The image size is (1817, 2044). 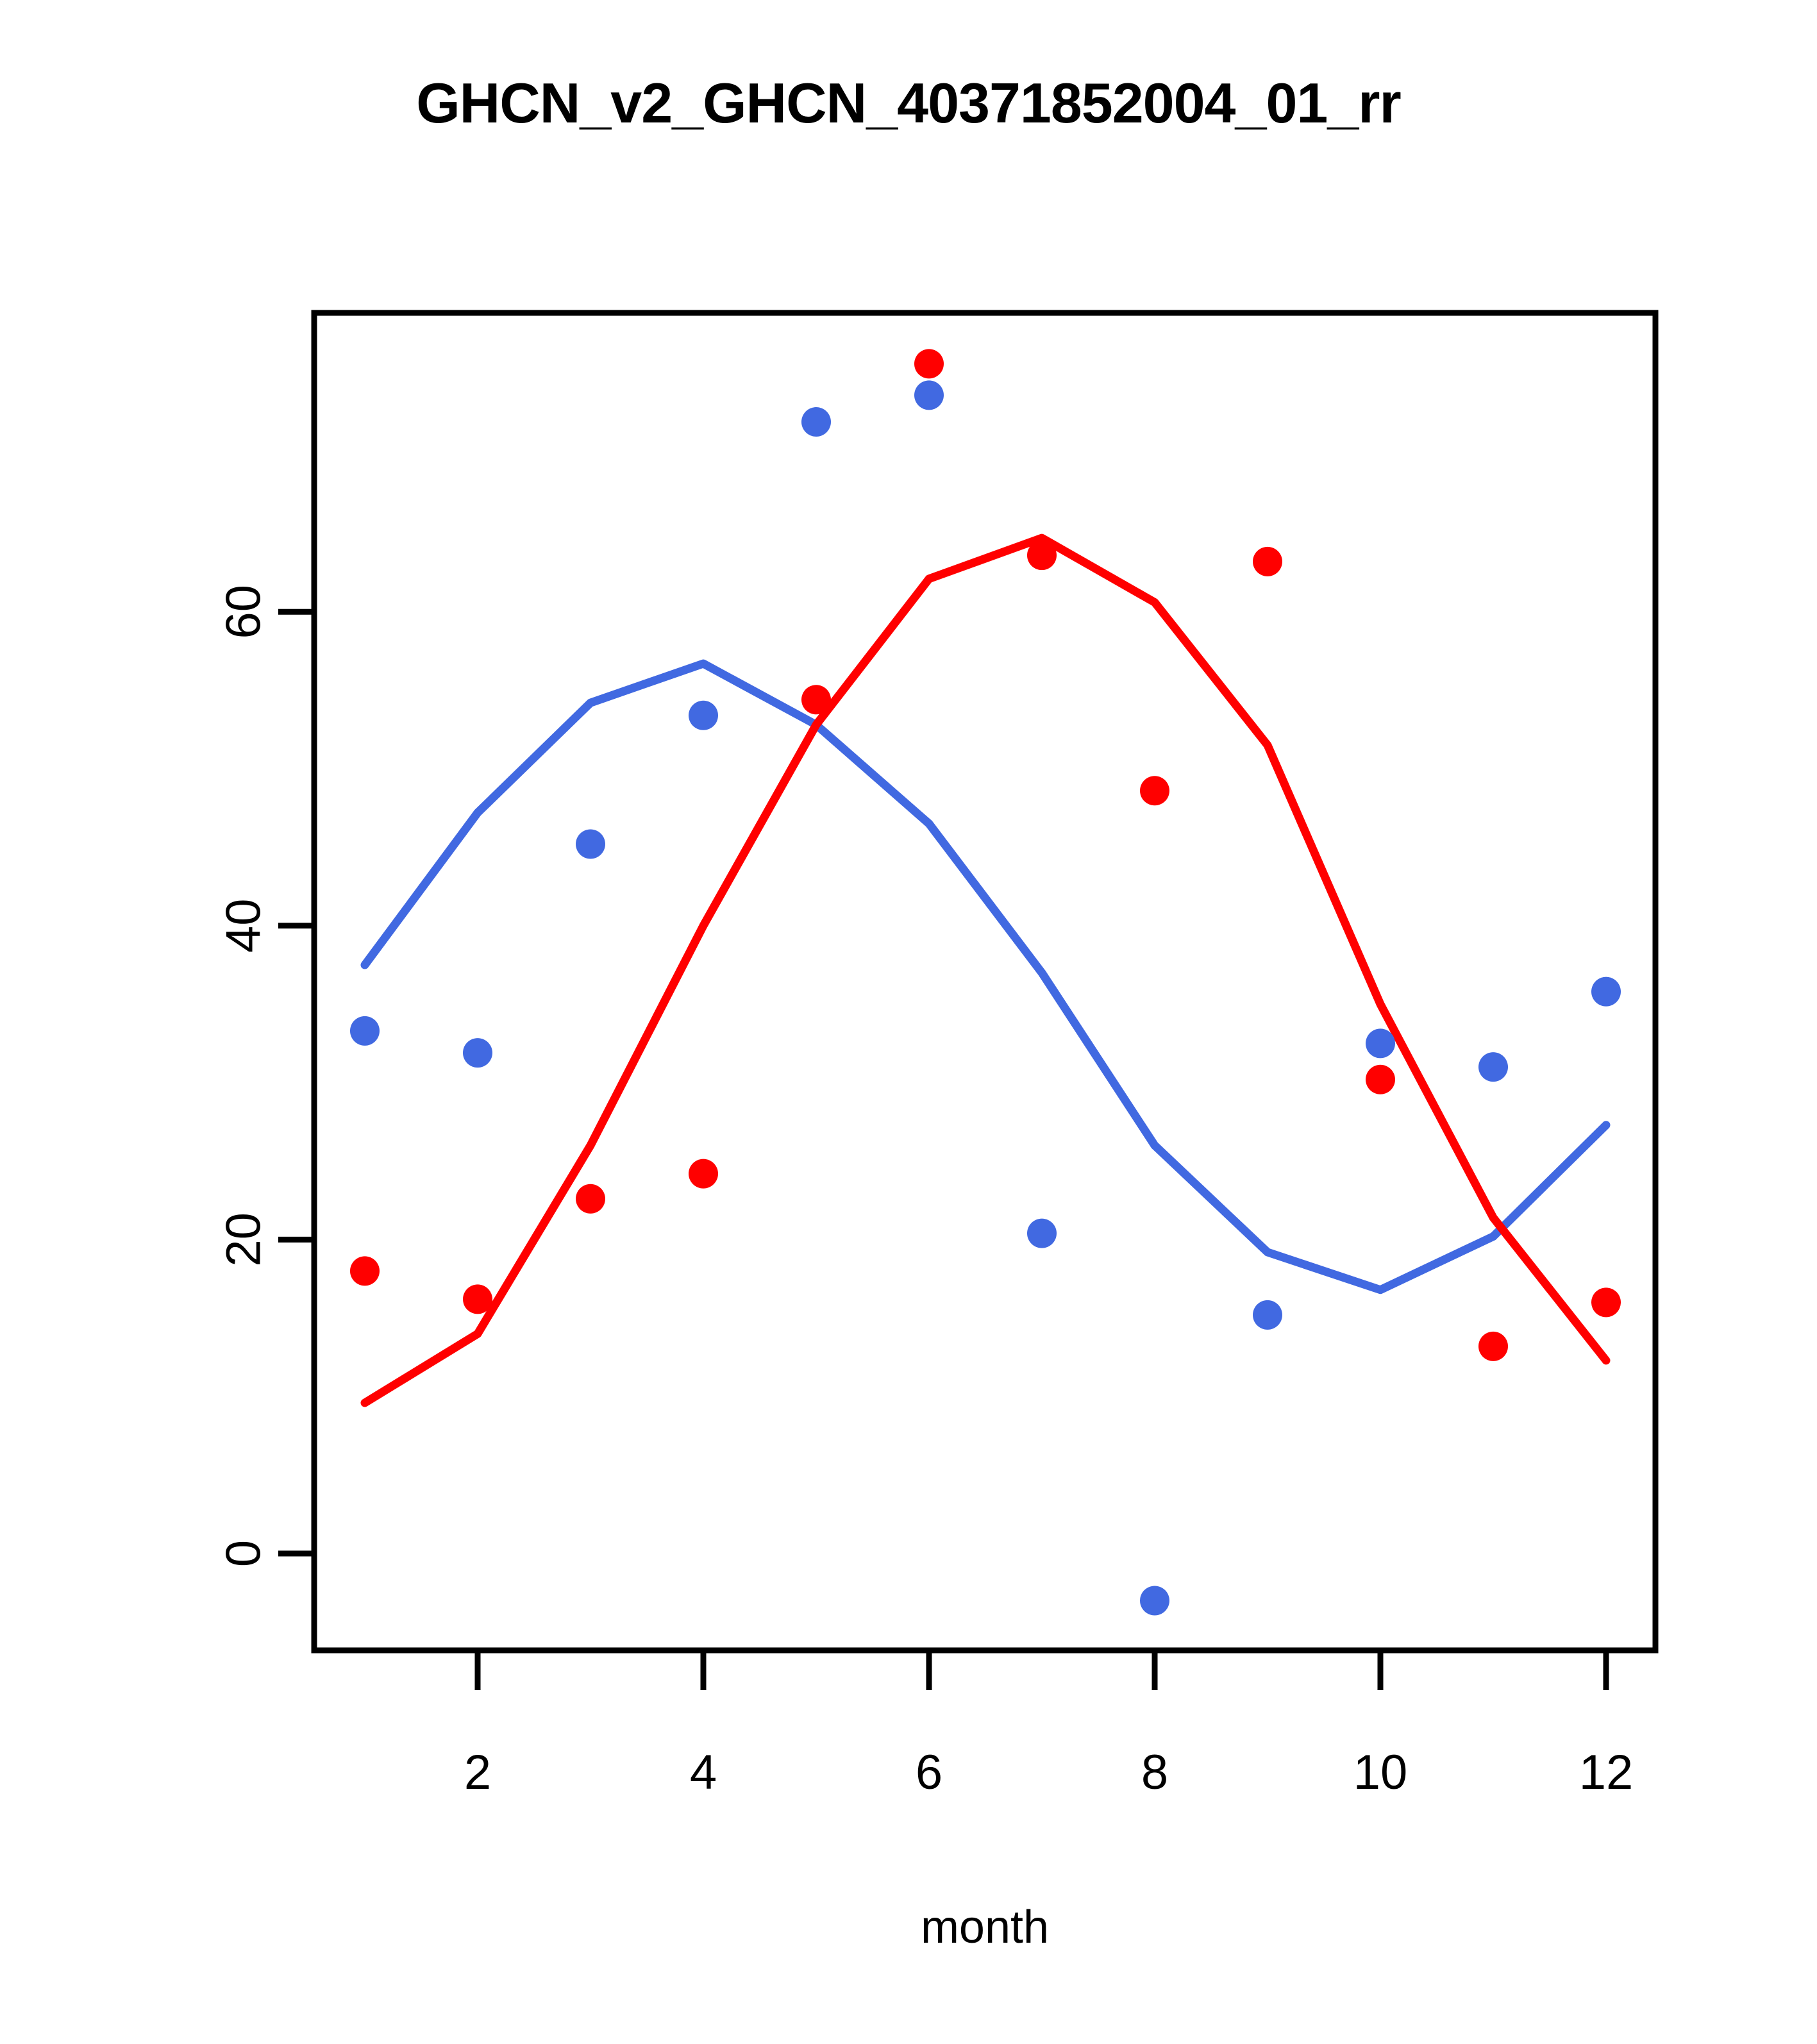 What do you see at coordinates (1381, 1773) in the screenshot?
I see `x-tick-label: 10` at bounding box center [1381, 1773].